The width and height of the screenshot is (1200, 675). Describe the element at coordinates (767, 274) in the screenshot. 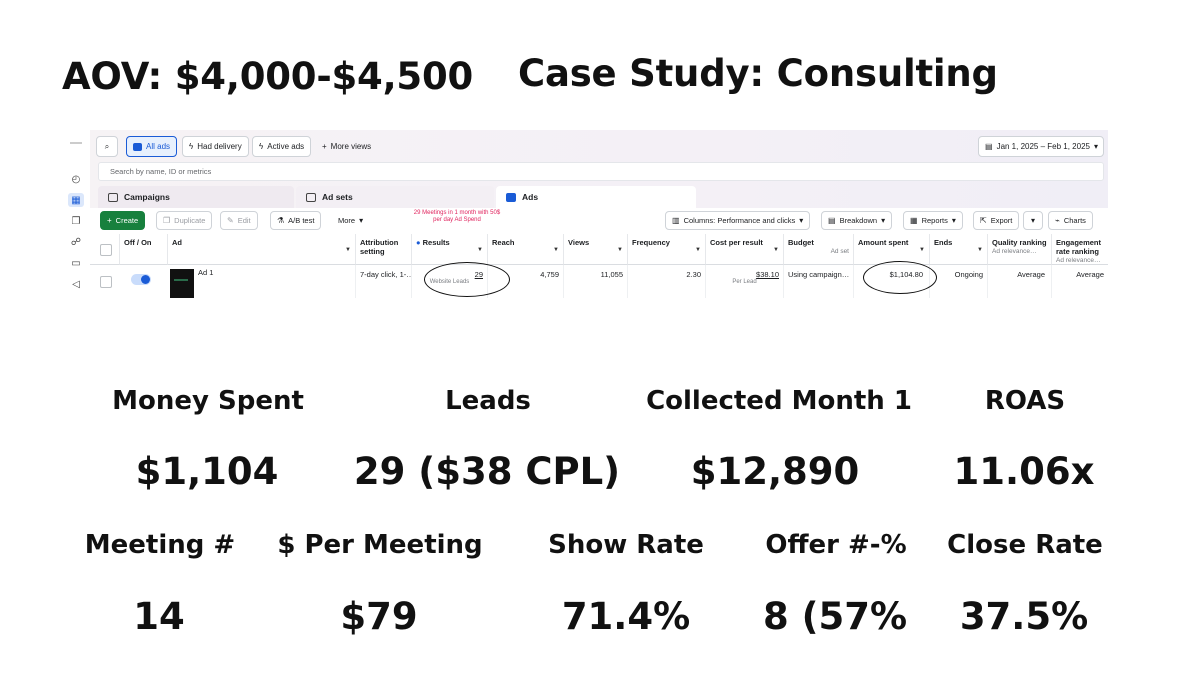

I see `cost-per-result-value: $38.10` at that location.